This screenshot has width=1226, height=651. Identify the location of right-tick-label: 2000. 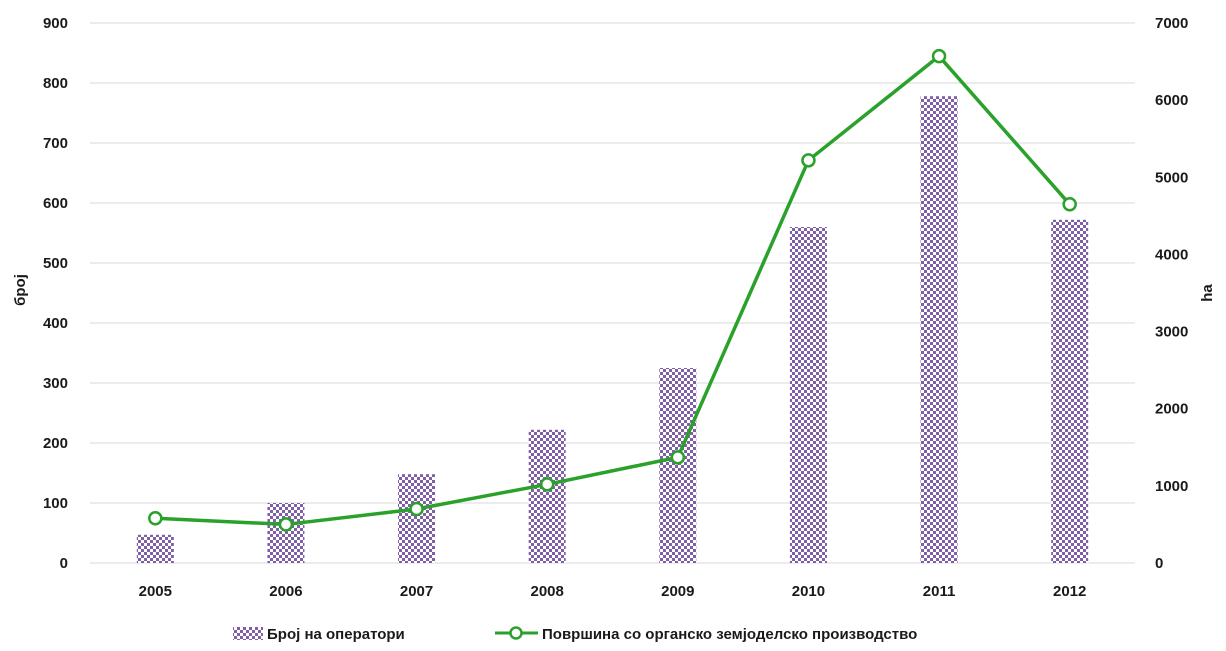
(1171, 409).